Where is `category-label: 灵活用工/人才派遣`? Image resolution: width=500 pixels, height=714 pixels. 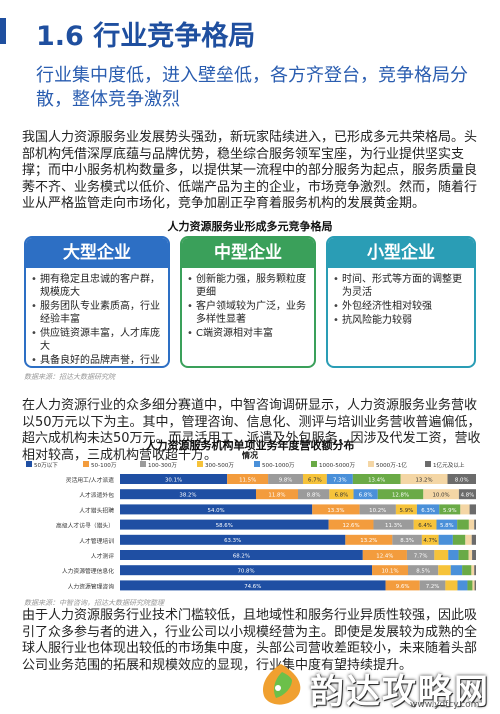 category-label: 灵活用工/人才派遣 is located at coordinates (90, 480).